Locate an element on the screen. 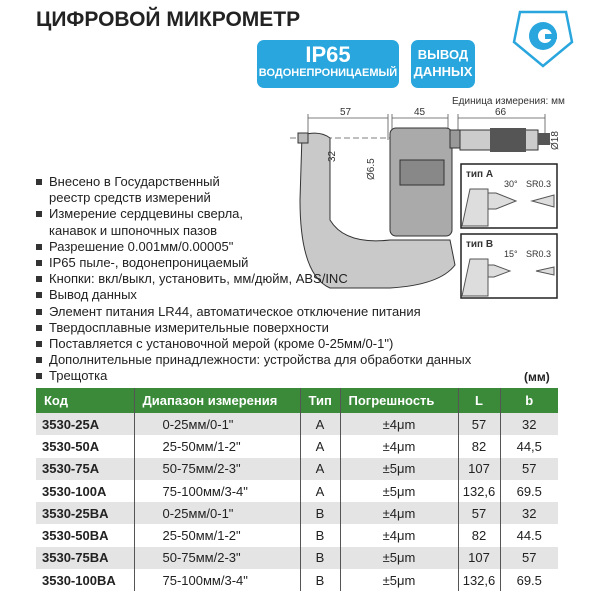 The image size is (600, 600). cell-code: 3530-25BA is located at coordinates (85, 513).